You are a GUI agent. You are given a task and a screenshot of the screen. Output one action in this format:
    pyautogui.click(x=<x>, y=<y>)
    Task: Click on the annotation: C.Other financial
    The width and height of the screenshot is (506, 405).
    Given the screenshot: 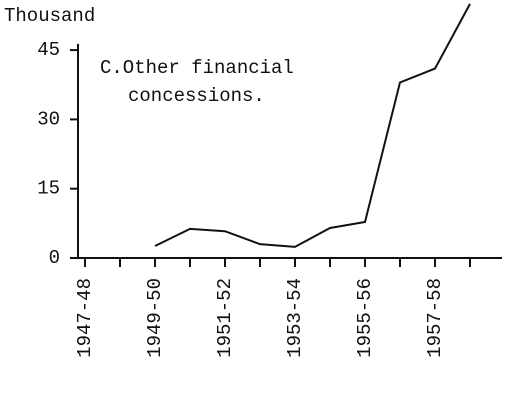 What is the action you would take?
    pyautogui.click(x=197, y=68)
    